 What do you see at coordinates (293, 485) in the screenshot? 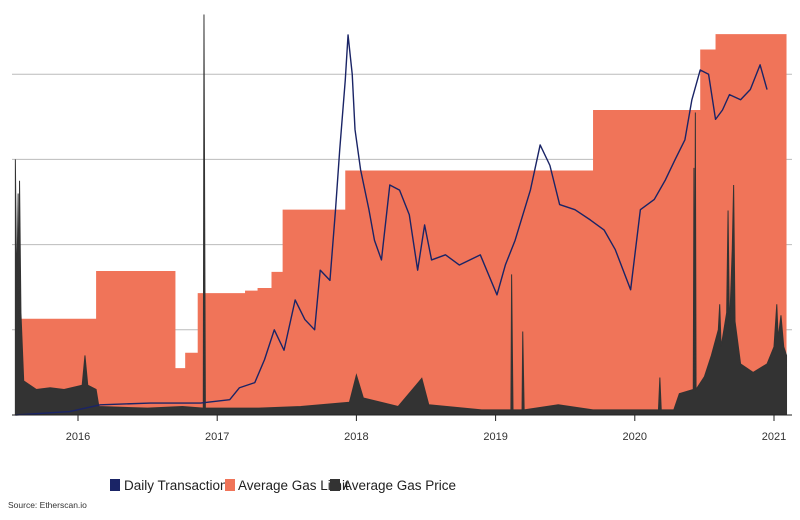
I see `legend-label-average-gas-limit: Average Gas Limit` at bounding box center [293, 485].